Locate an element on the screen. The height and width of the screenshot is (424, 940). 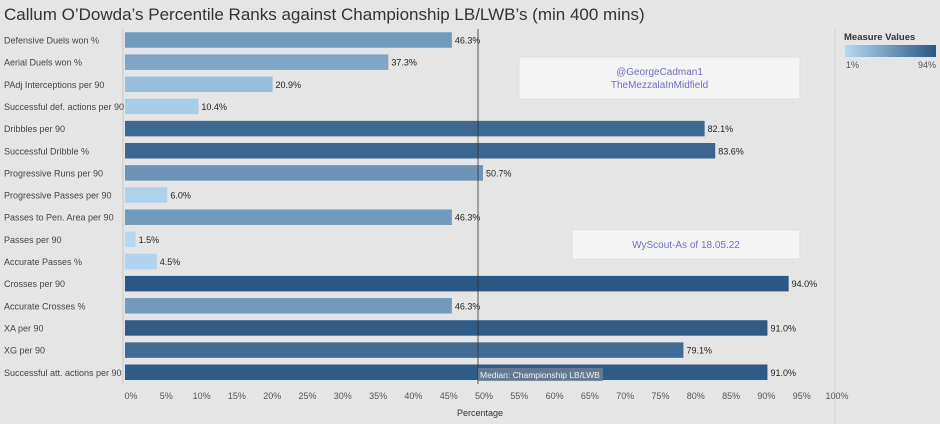
row-label: Crosses per 90 is located at coordinates (34, 284).